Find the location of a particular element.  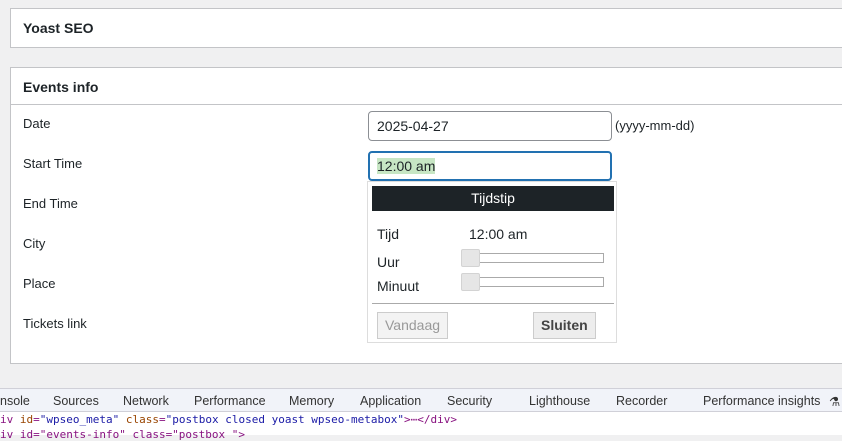

start-time-label: Start Time is located at coordinates (53, 163).